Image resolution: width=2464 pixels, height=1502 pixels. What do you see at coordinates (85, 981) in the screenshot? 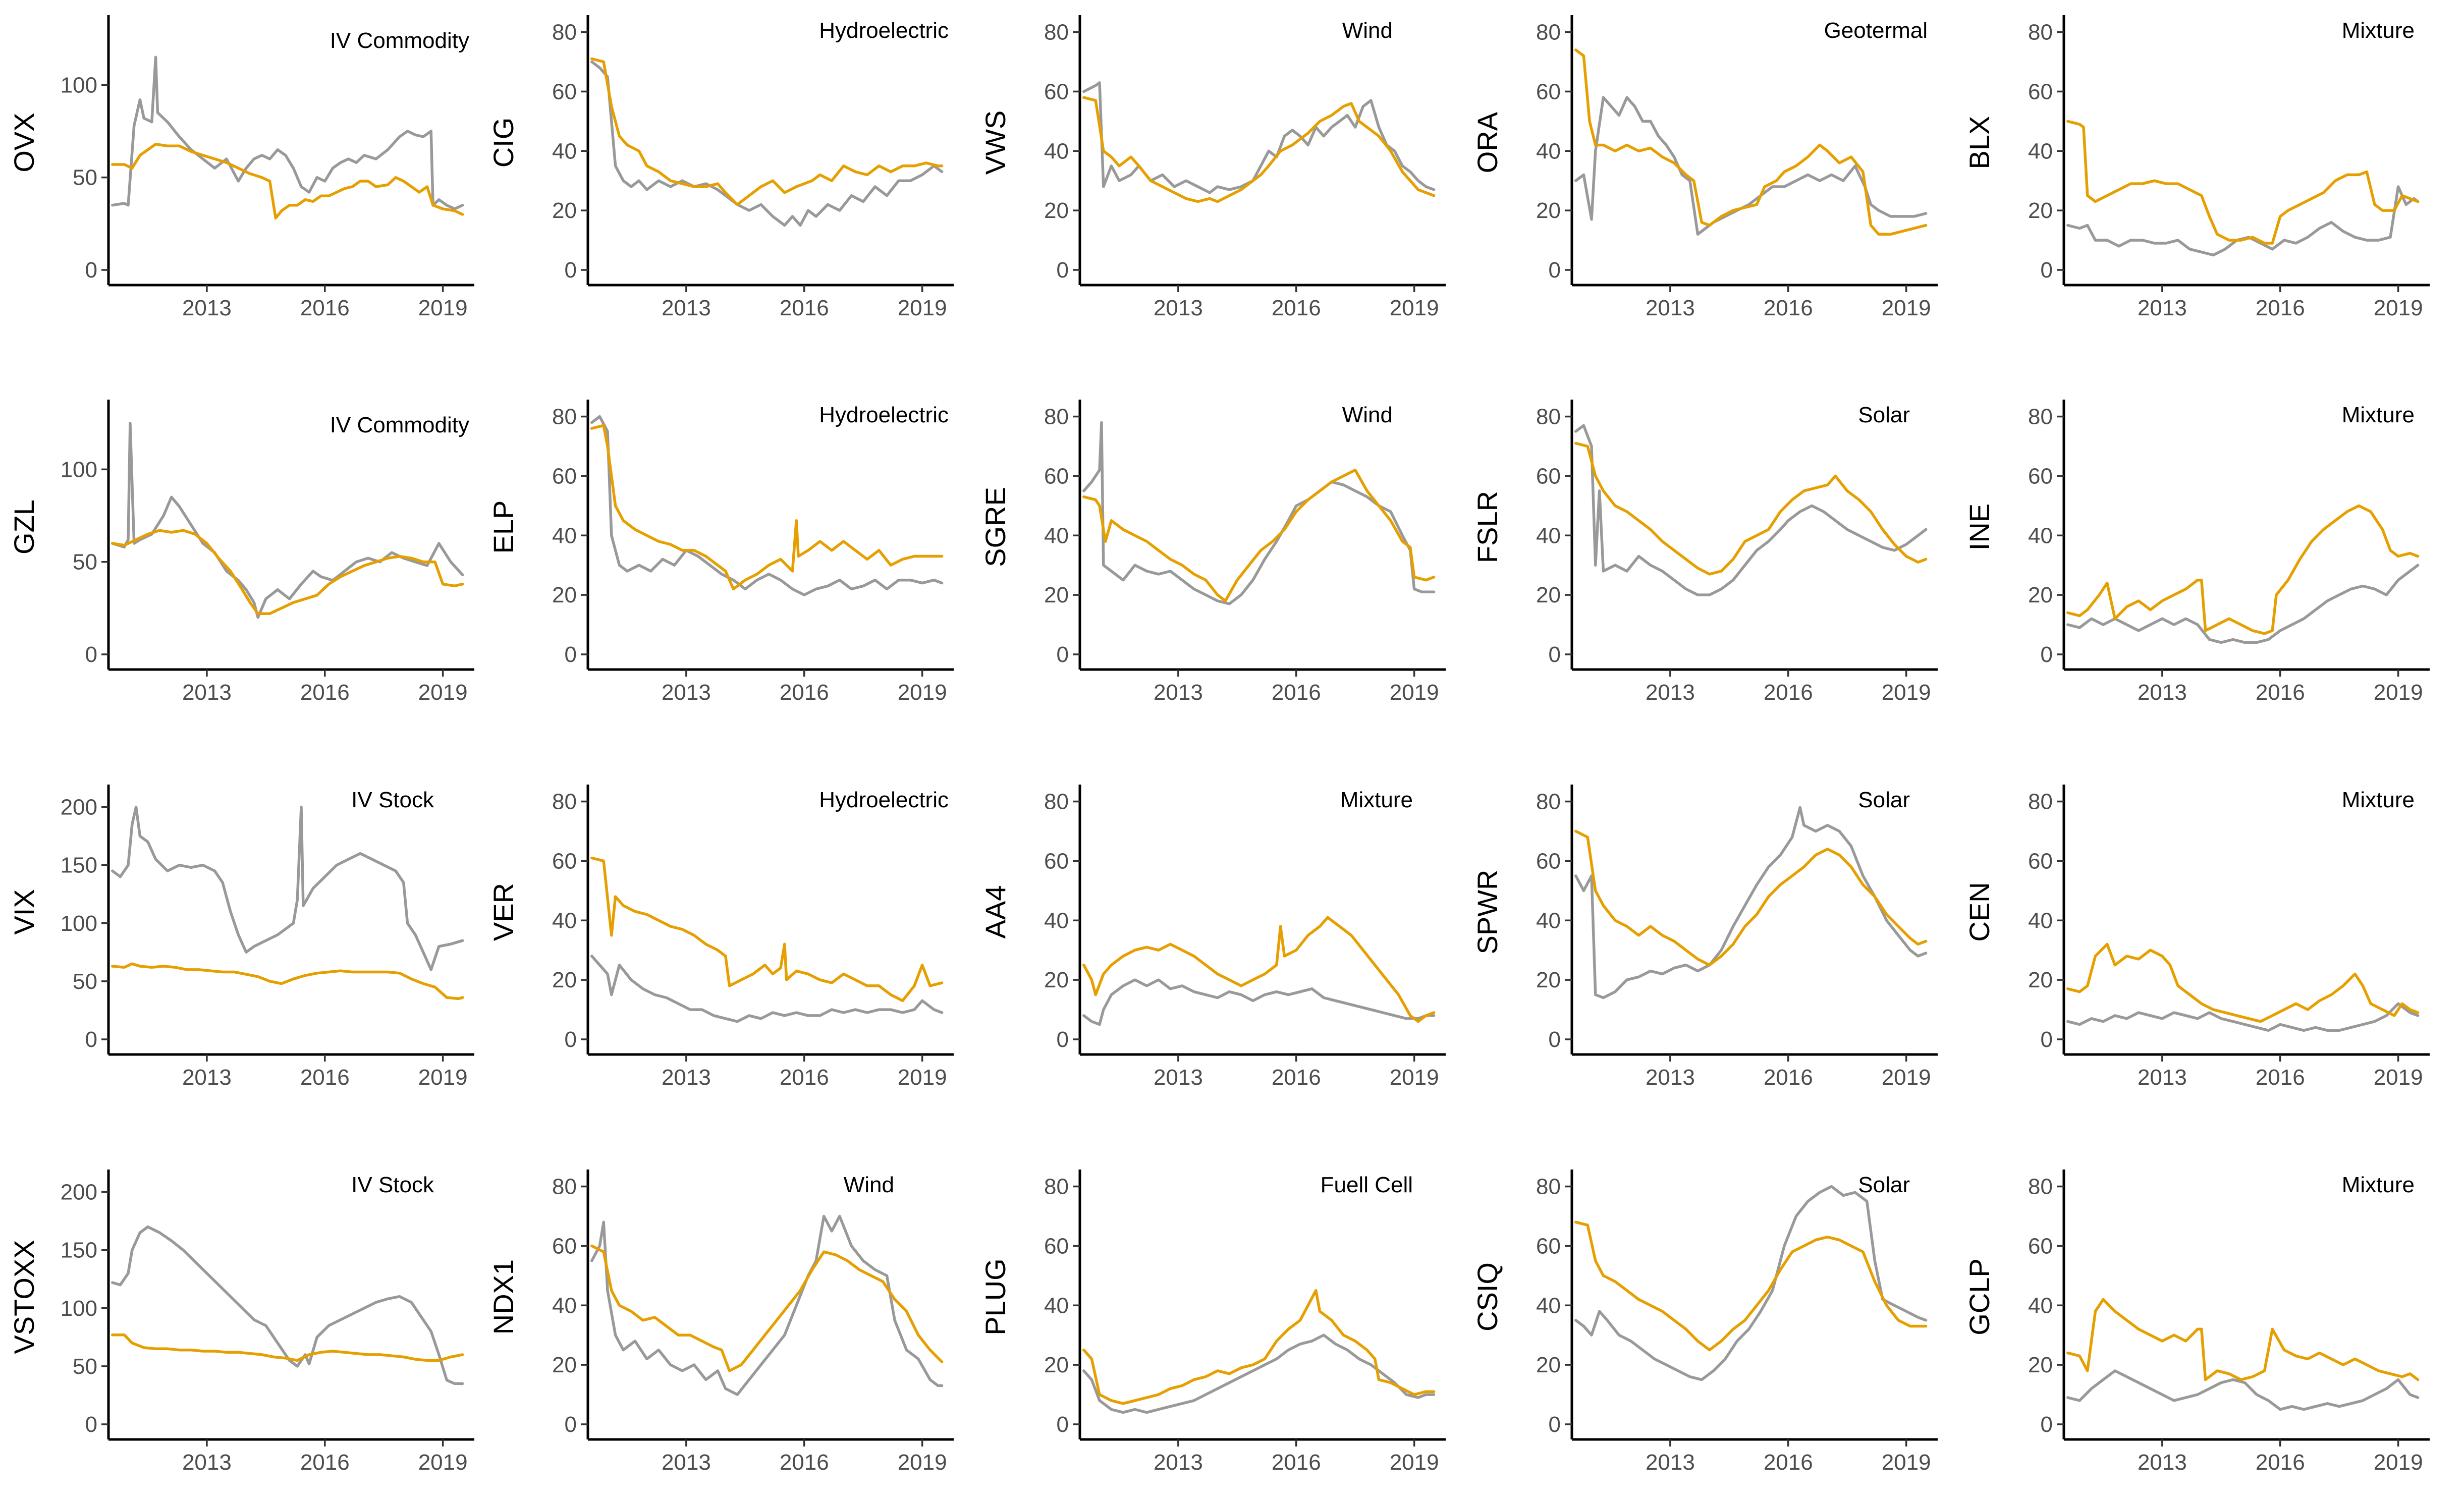
I see `y-tick-label: 50` at bounding box center [85, 981].